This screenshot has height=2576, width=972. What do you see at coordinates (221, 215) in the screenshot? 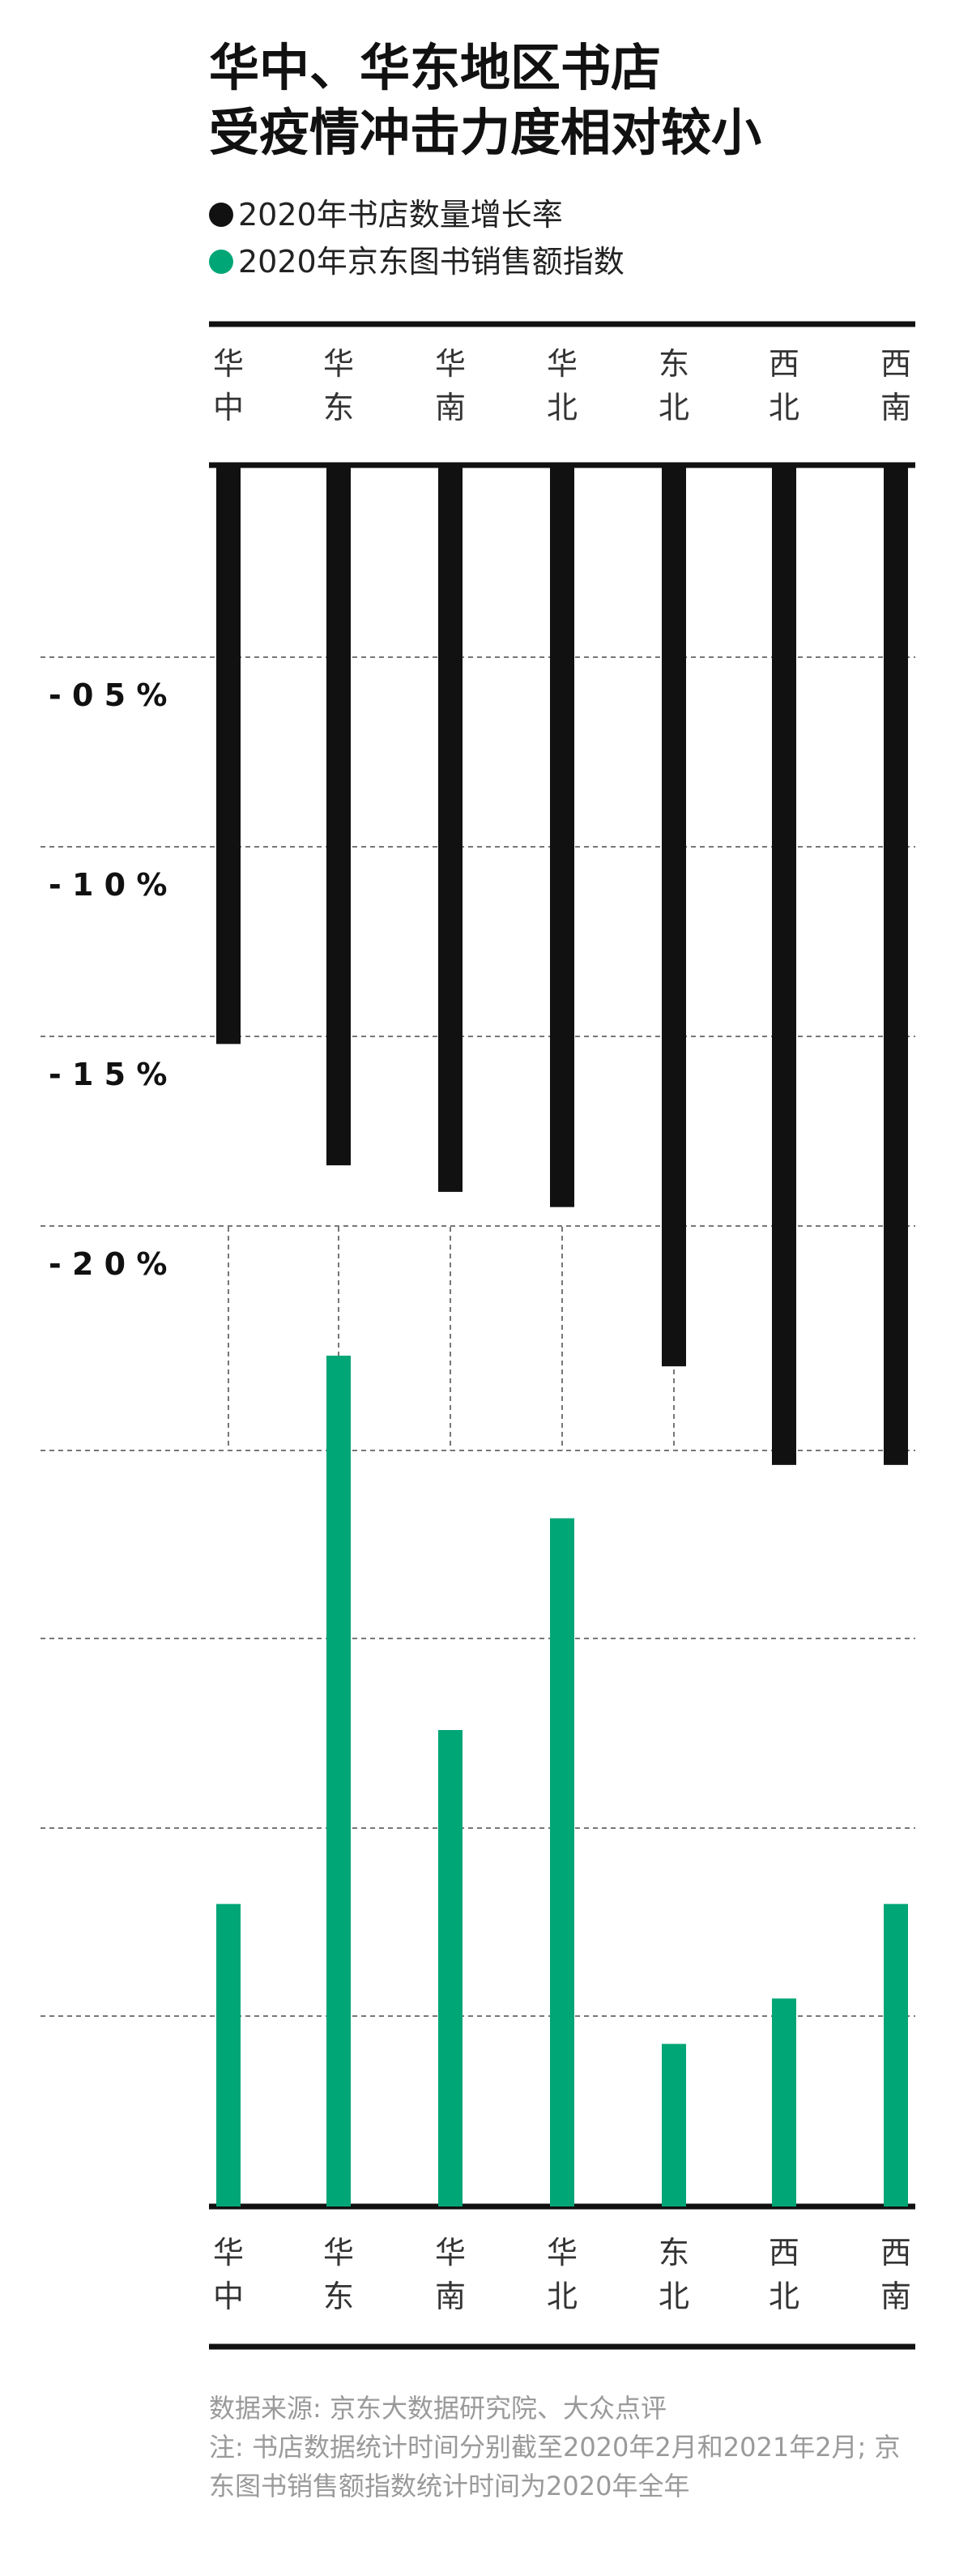
I see `legend-swatch-black` at bounding box center [221, 215].